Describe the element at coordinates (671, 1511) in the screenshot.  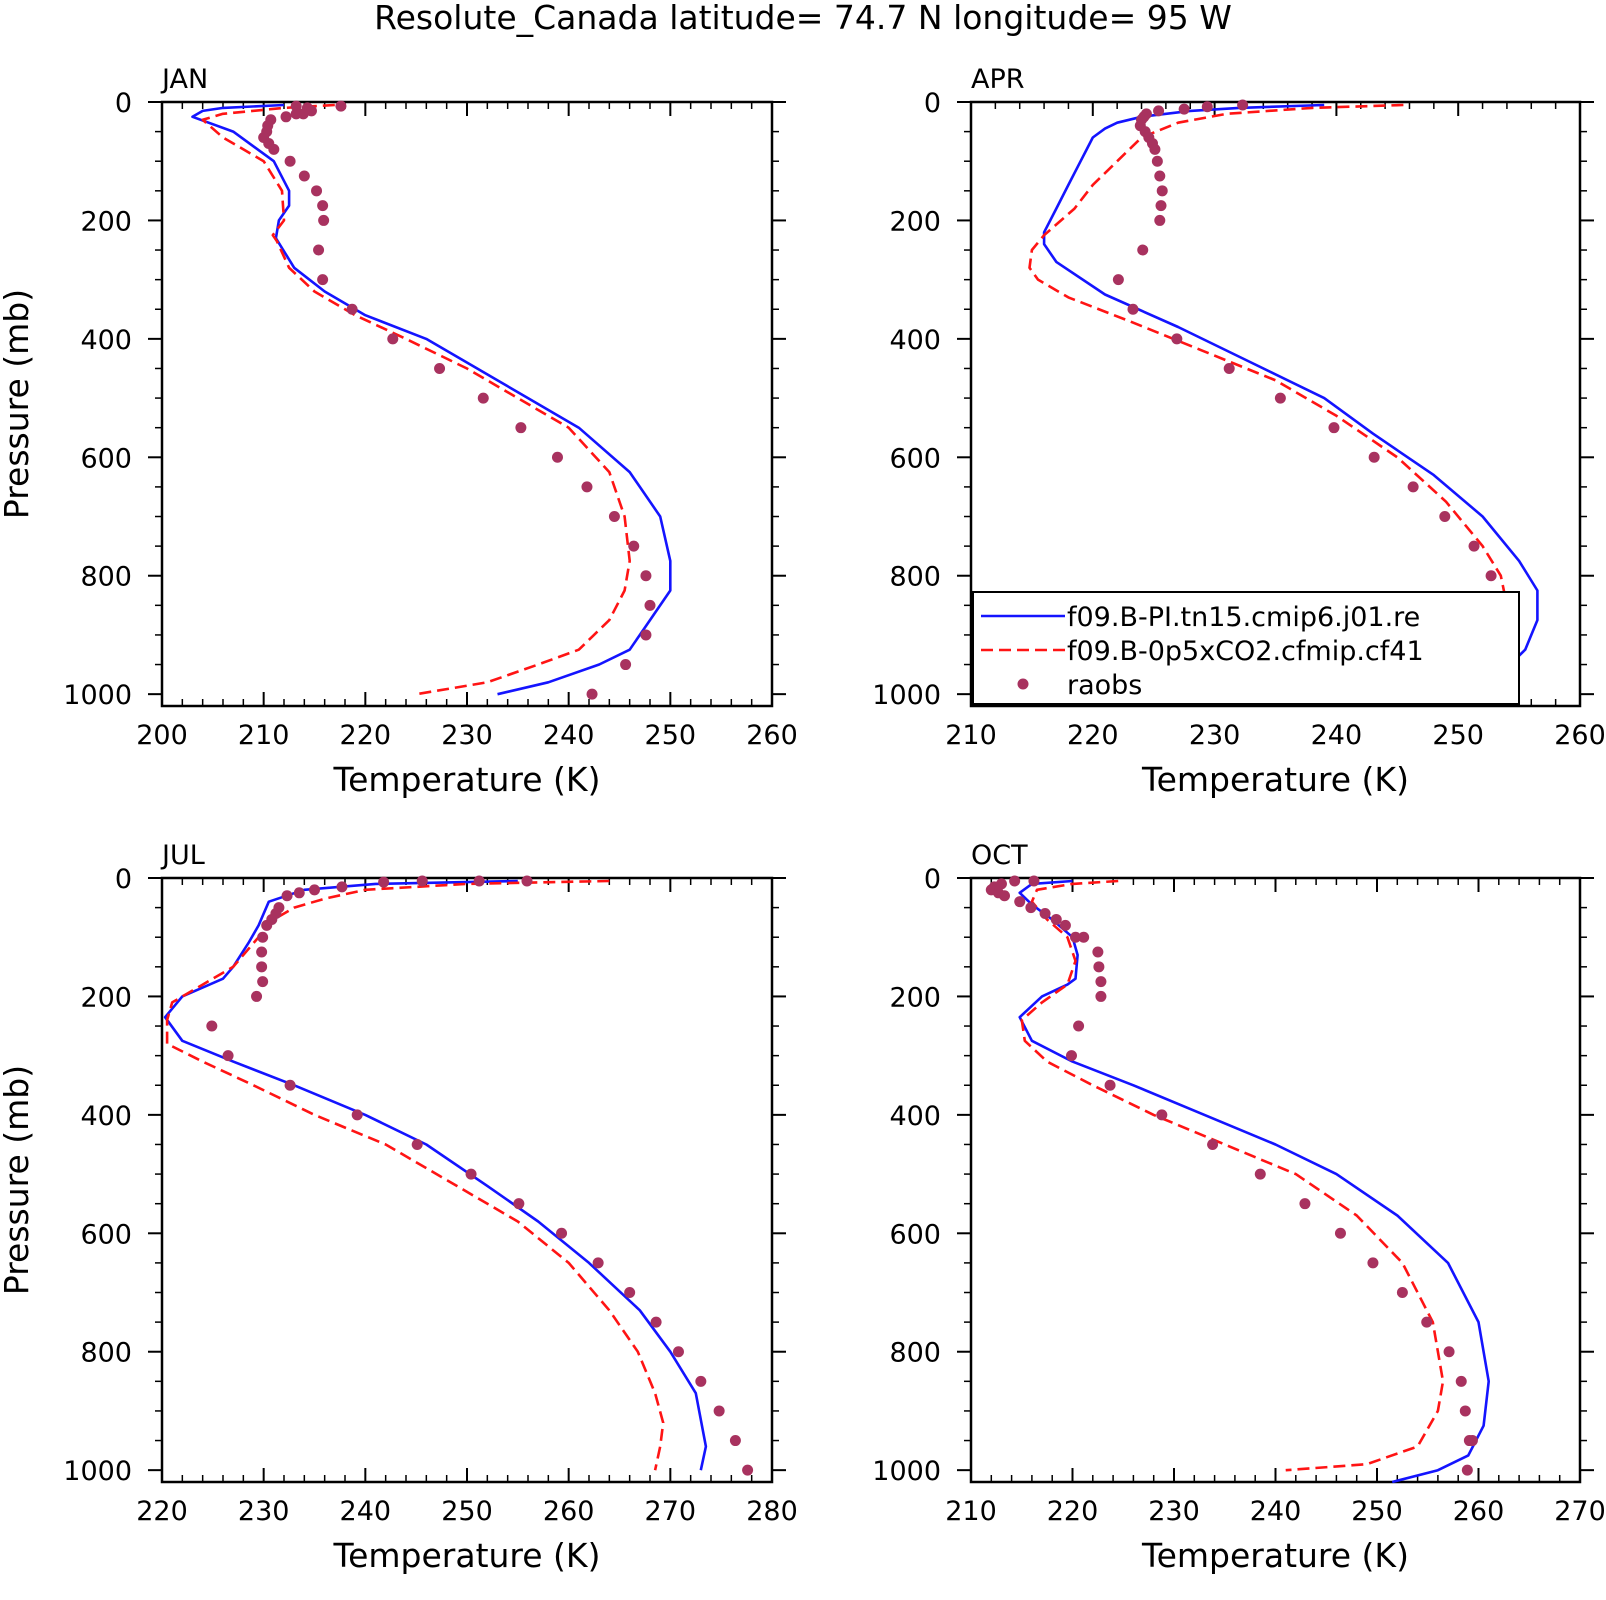
I see `x-tick-label: 270` at that location.